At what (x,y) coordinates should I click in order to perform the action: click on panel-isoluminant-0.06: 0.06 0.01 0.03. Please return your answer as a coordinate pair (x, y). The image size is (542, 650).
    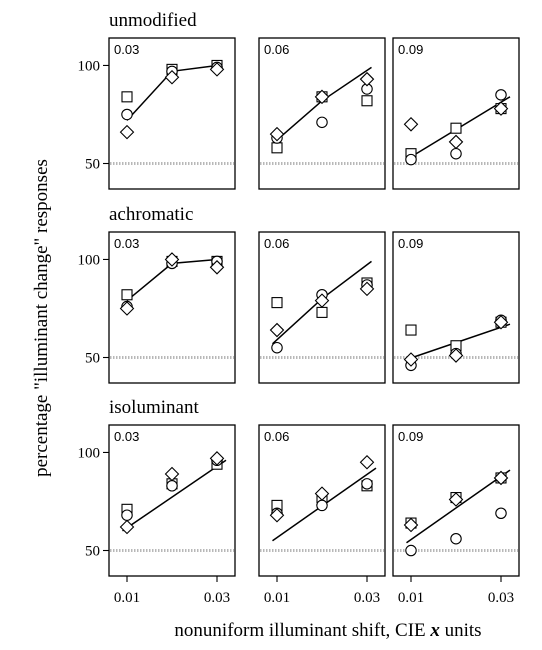
    Looking at the image, I should click on (322, 515).